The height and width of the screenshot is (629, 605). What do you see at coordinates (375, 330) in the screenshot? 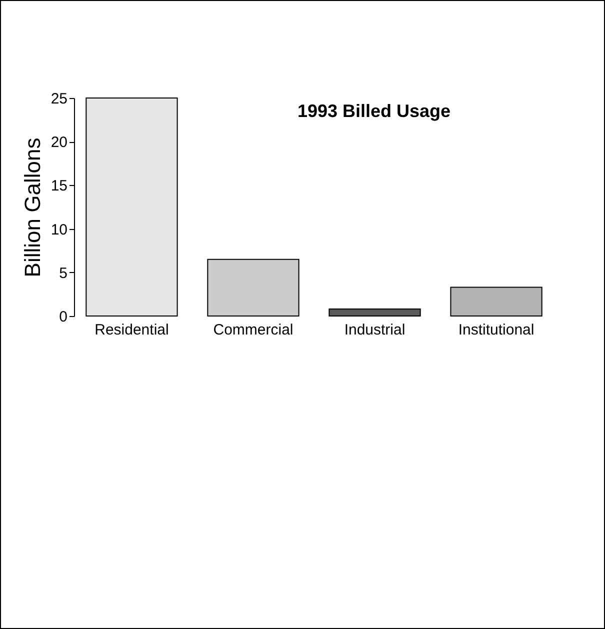
I see `x-tick-label: Industrial` at bounding box center [375, 330].